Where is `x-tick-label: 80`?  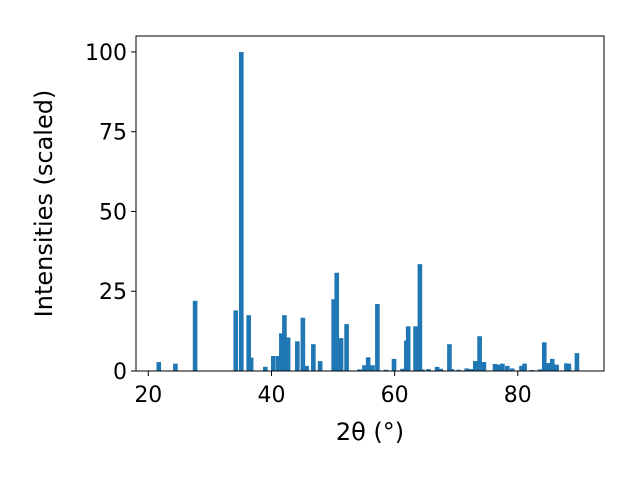
x-tick-label: 80 is located at coordinates (518, 395).